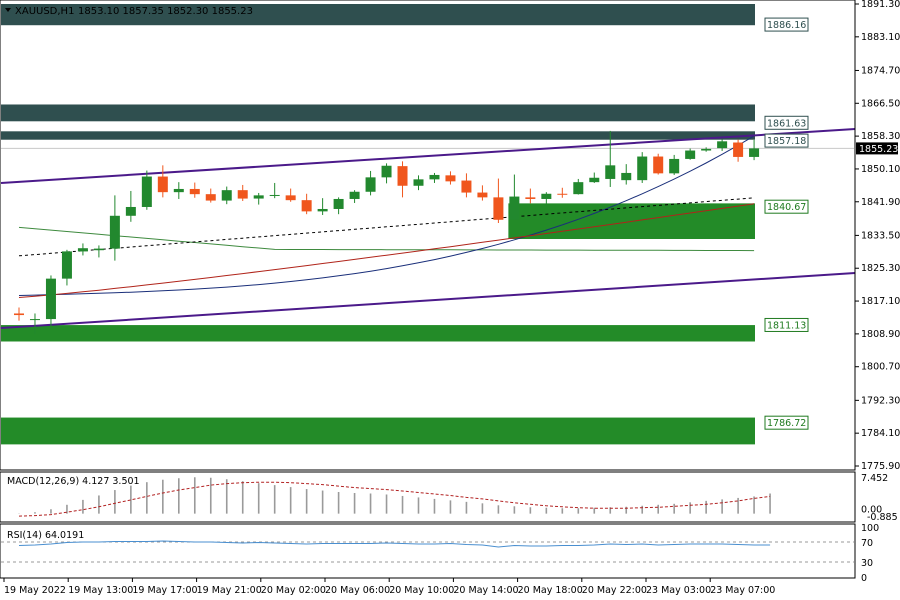 This screenshot has height=600, width=900. Describe the element at coordinates (678, 590) in the screenshot. I see `time-label: 23 May 03:00` at that location.